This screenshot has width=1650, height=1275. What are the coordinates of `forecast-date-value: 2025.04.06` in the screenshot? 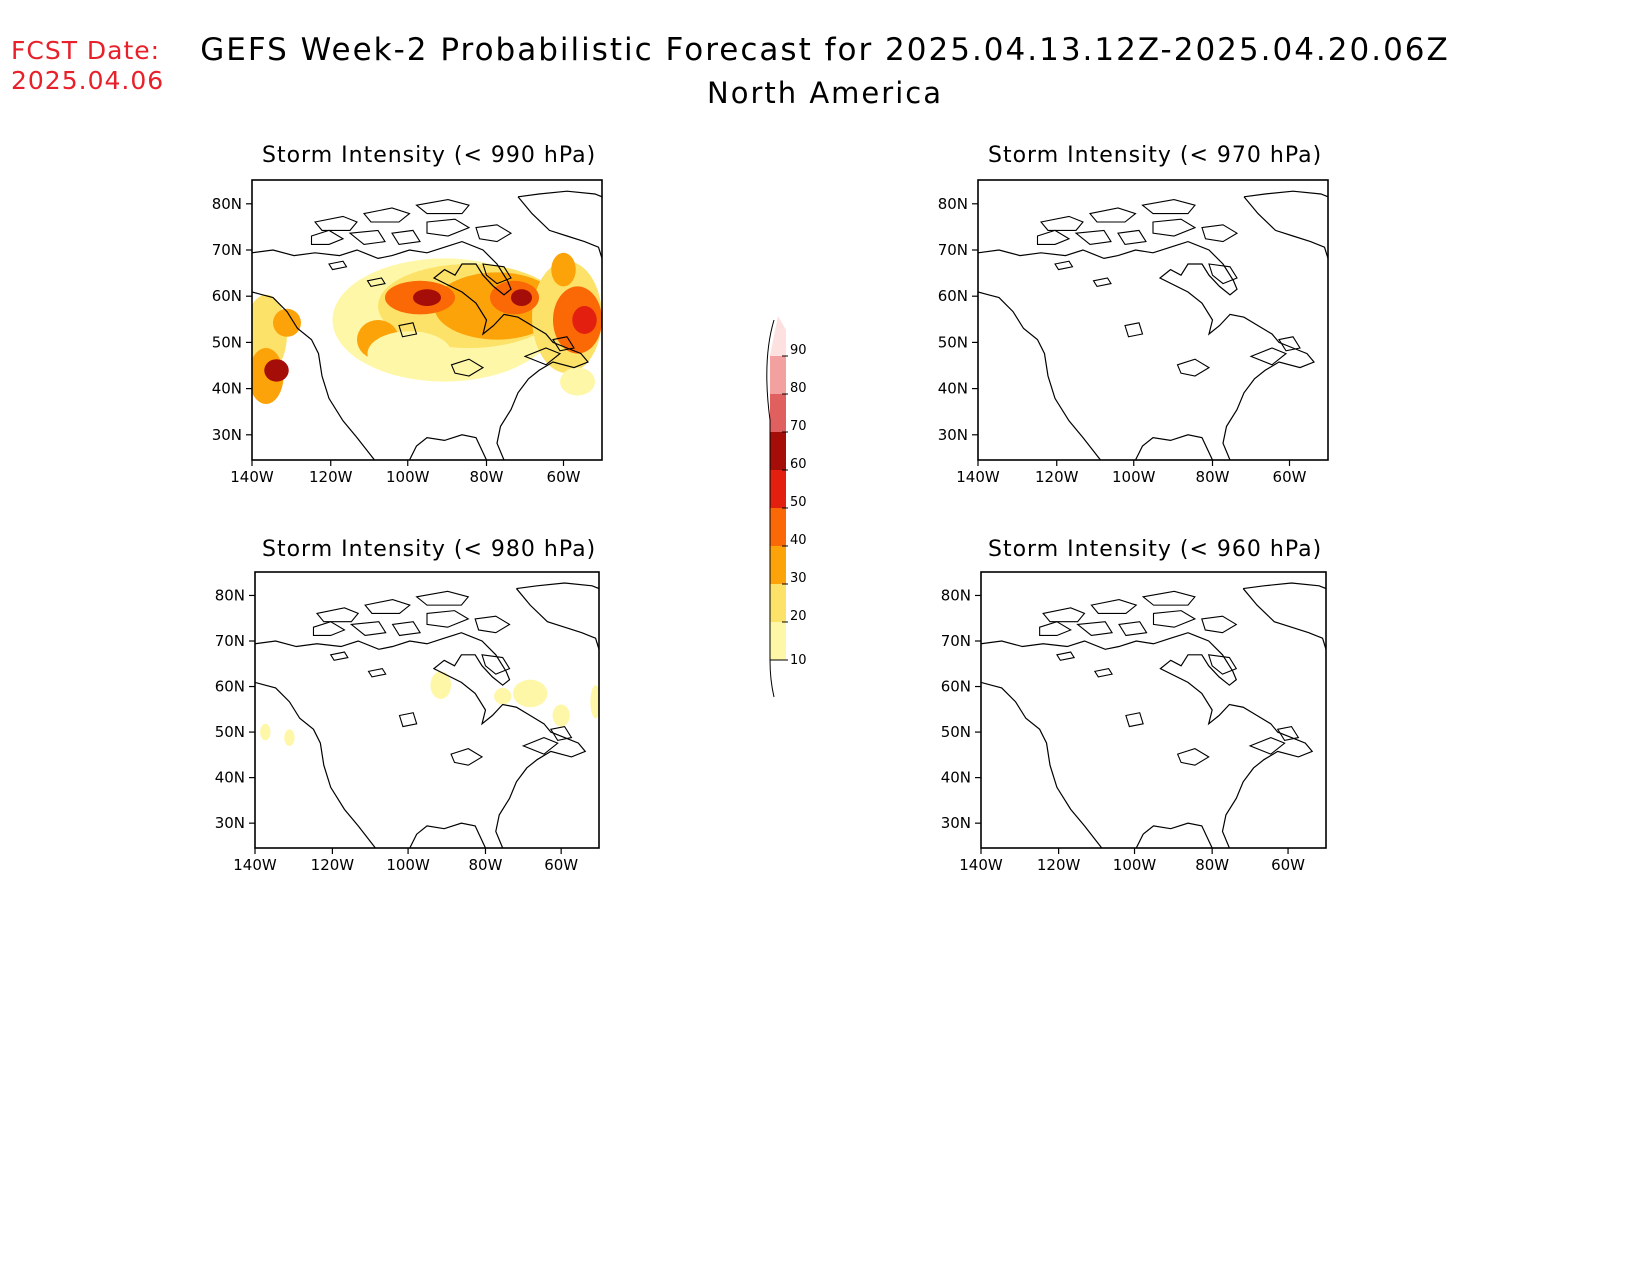 It's located at (88, 80).